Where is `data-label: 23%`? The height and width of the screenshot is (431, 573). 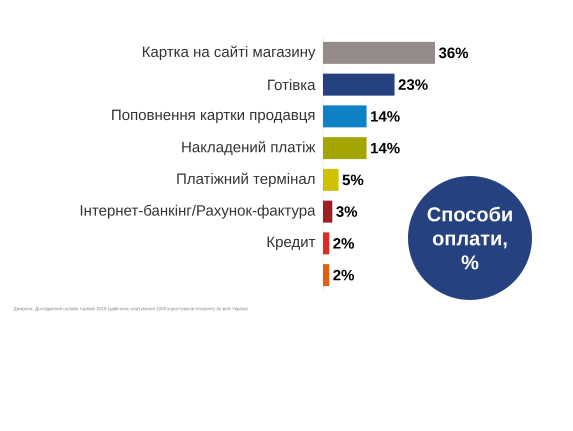
data-label: 23% is located at coordinates (413, 84).